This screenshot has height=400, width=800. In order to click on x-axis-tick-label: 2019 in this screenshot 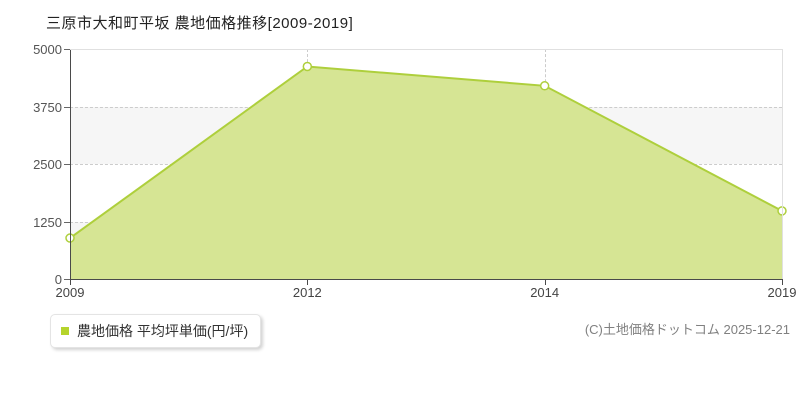, I will do `click(782, 292)`.